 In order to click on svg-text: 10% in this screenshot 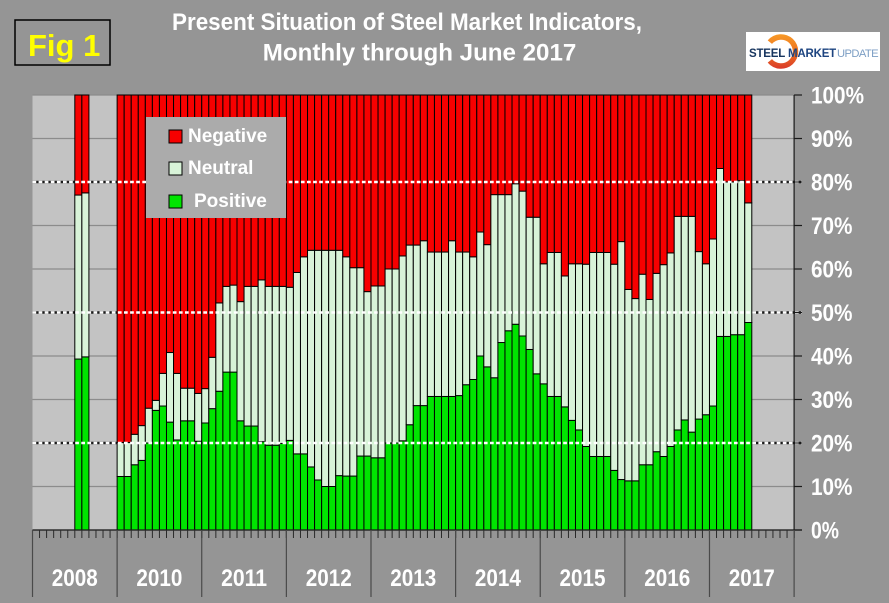, I will do `click(832, 487)`.